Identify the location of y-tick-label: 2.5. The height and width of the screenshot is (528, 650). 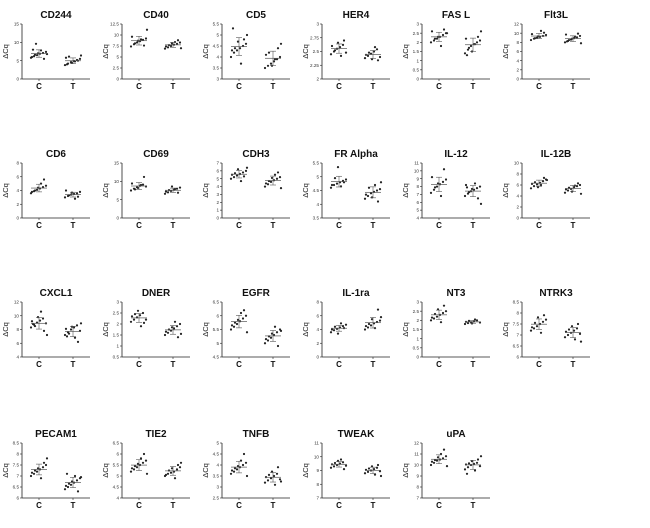
(116, 68).